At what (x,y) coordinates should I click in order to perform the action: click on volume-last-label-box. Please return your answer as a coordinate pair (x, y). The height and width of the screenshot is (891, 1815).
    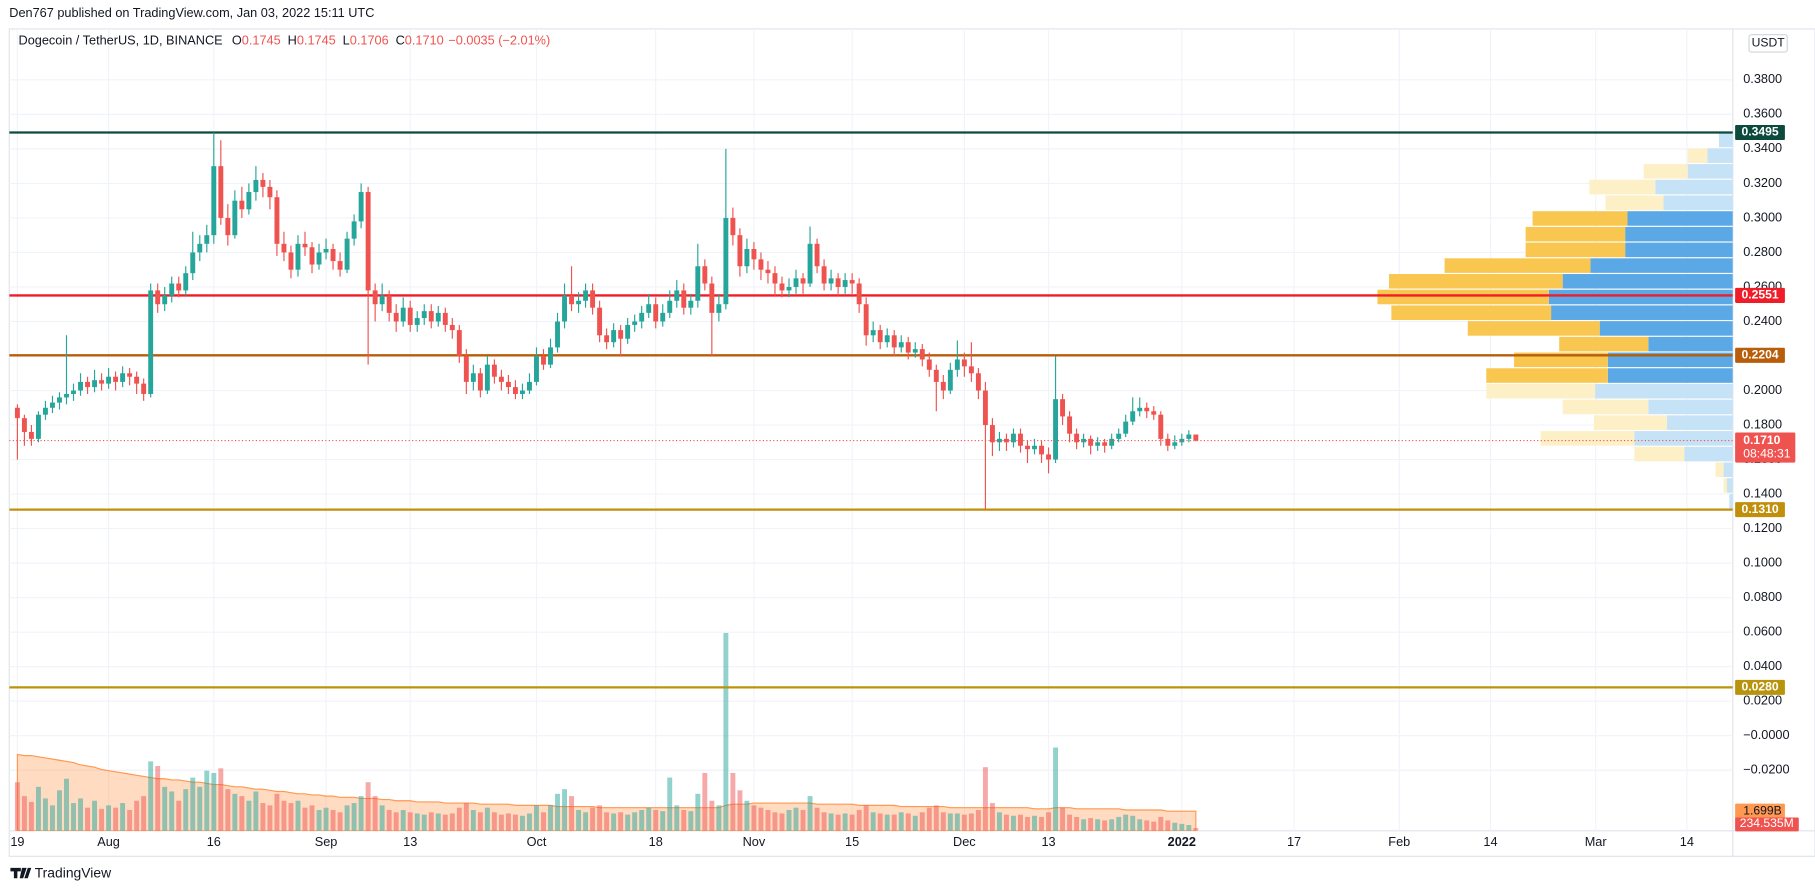
    Looking at the image, I should click on (1767, 824).